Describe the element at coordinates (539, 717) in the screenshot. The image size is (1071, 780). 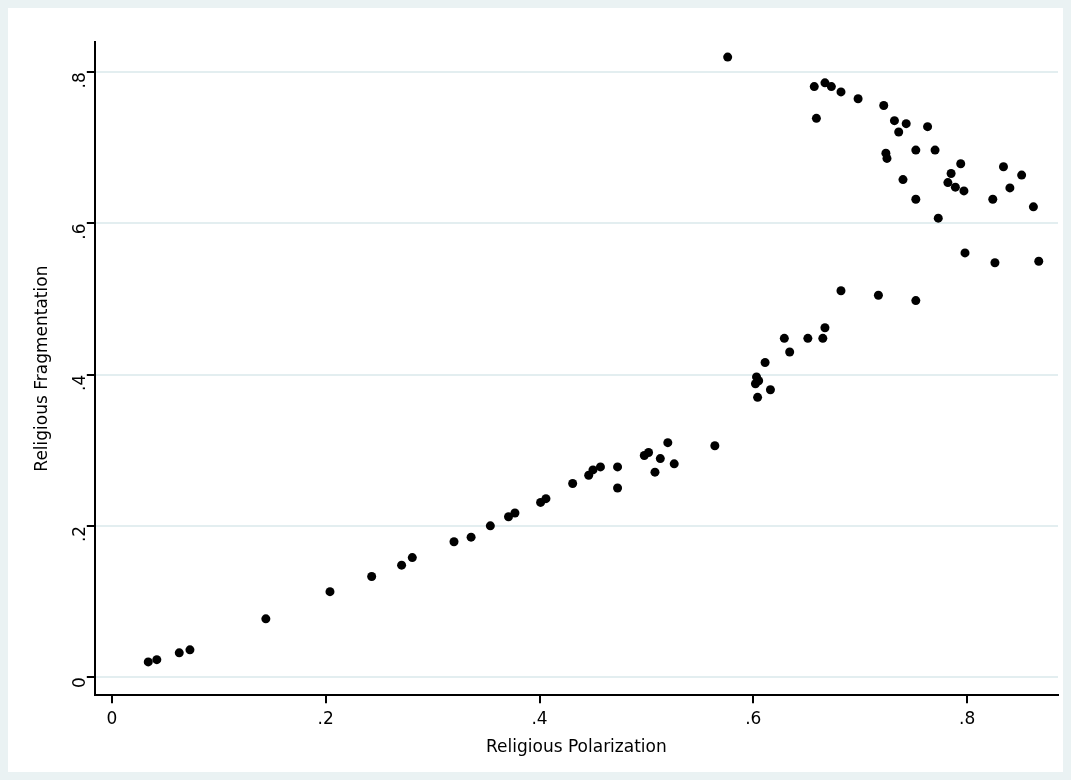
I see `x-tick-label: .4` at that location.